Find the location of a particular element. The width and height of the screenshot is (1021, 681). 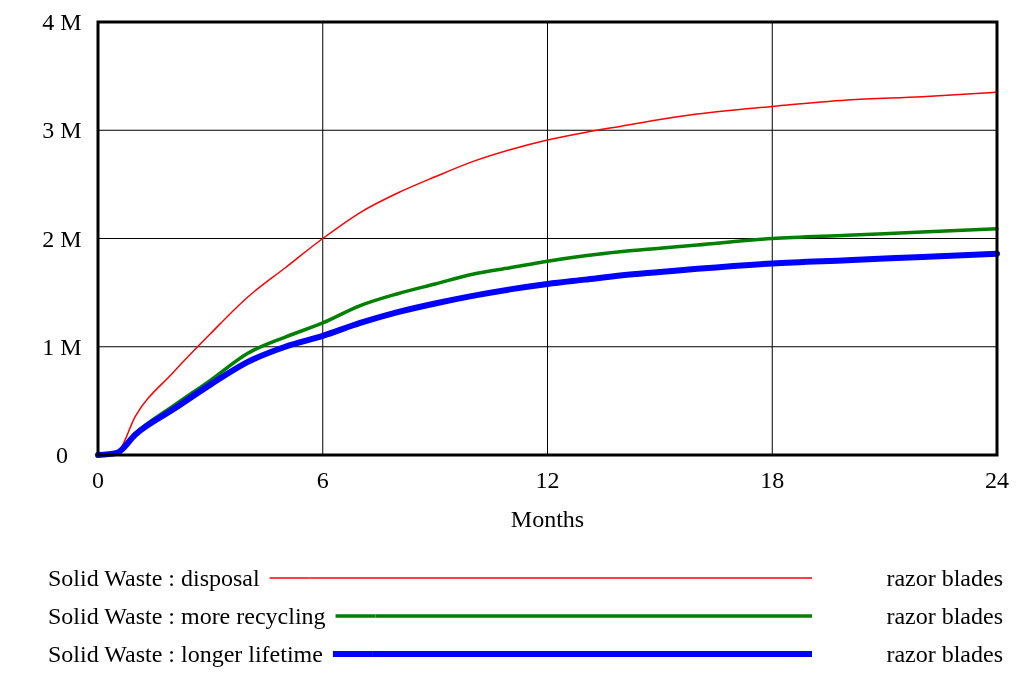

x-axis-title: Months is located at coordinates (547, 519).